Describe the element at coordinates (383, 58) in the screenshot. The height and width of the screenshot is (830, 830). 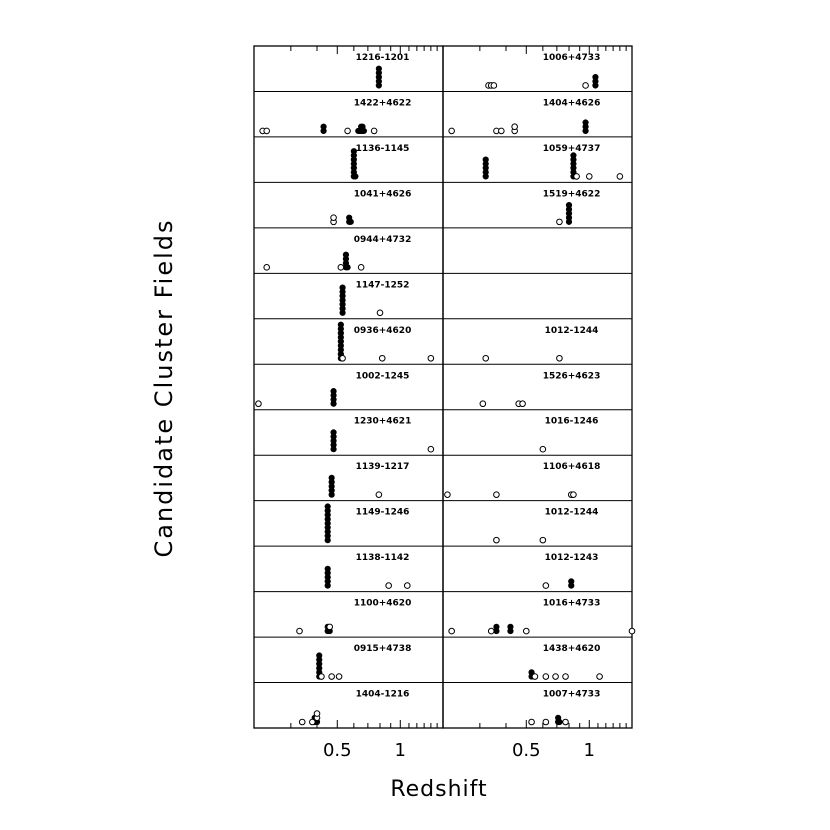
I see `field-label: 1216-1201` at that location.